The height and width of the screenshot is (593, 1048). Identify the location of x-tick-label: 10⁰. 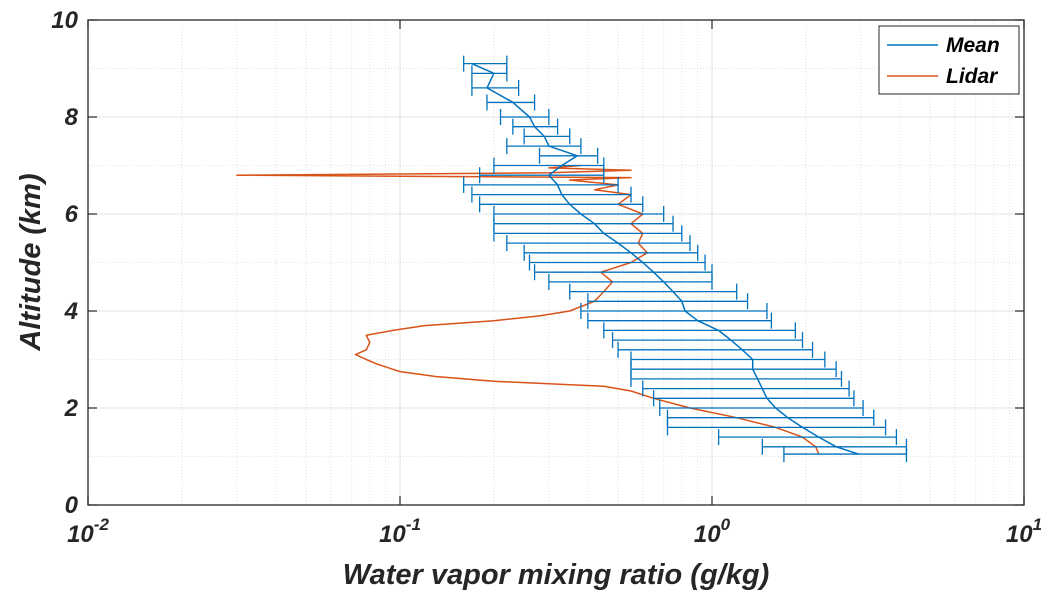
(712, 531).